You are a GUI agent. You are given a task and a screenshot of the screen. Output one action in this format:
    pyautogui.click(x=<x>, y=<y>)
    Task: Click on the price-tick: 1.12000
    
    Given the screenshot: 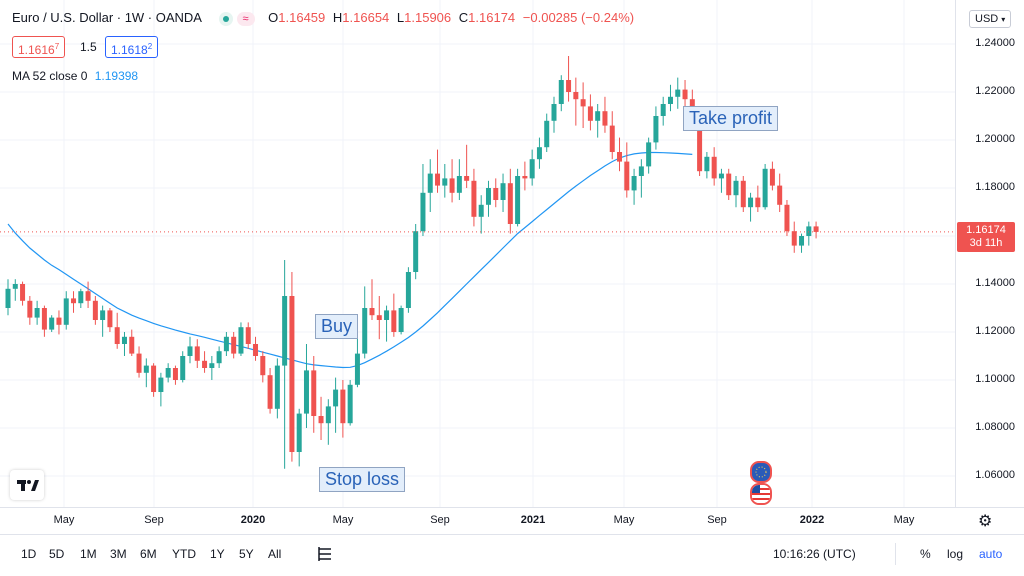 What is the action you would take?
    pyautogui.click(x=995, y=331)
    